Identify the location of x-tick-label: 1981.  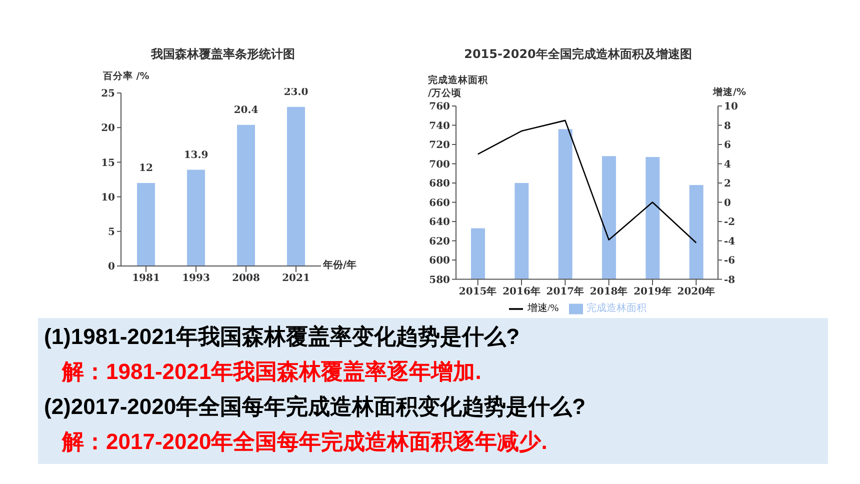
(146, 278).